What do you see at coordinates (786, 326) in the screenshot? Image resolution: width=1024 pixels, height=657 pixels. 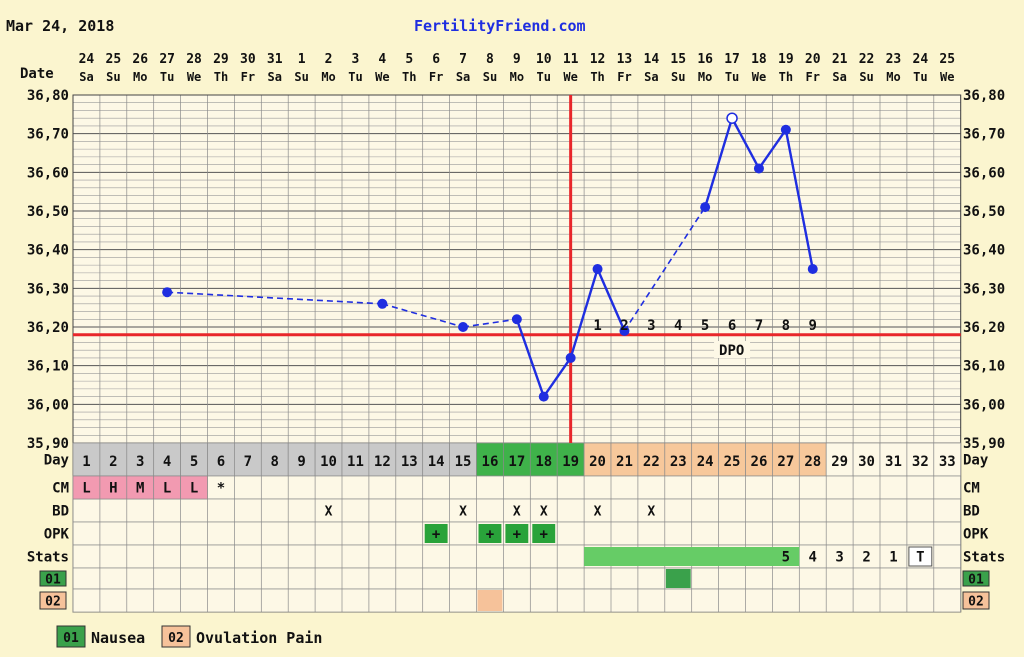 I see `dpo-number: 8` at bounding box center [786, 326].